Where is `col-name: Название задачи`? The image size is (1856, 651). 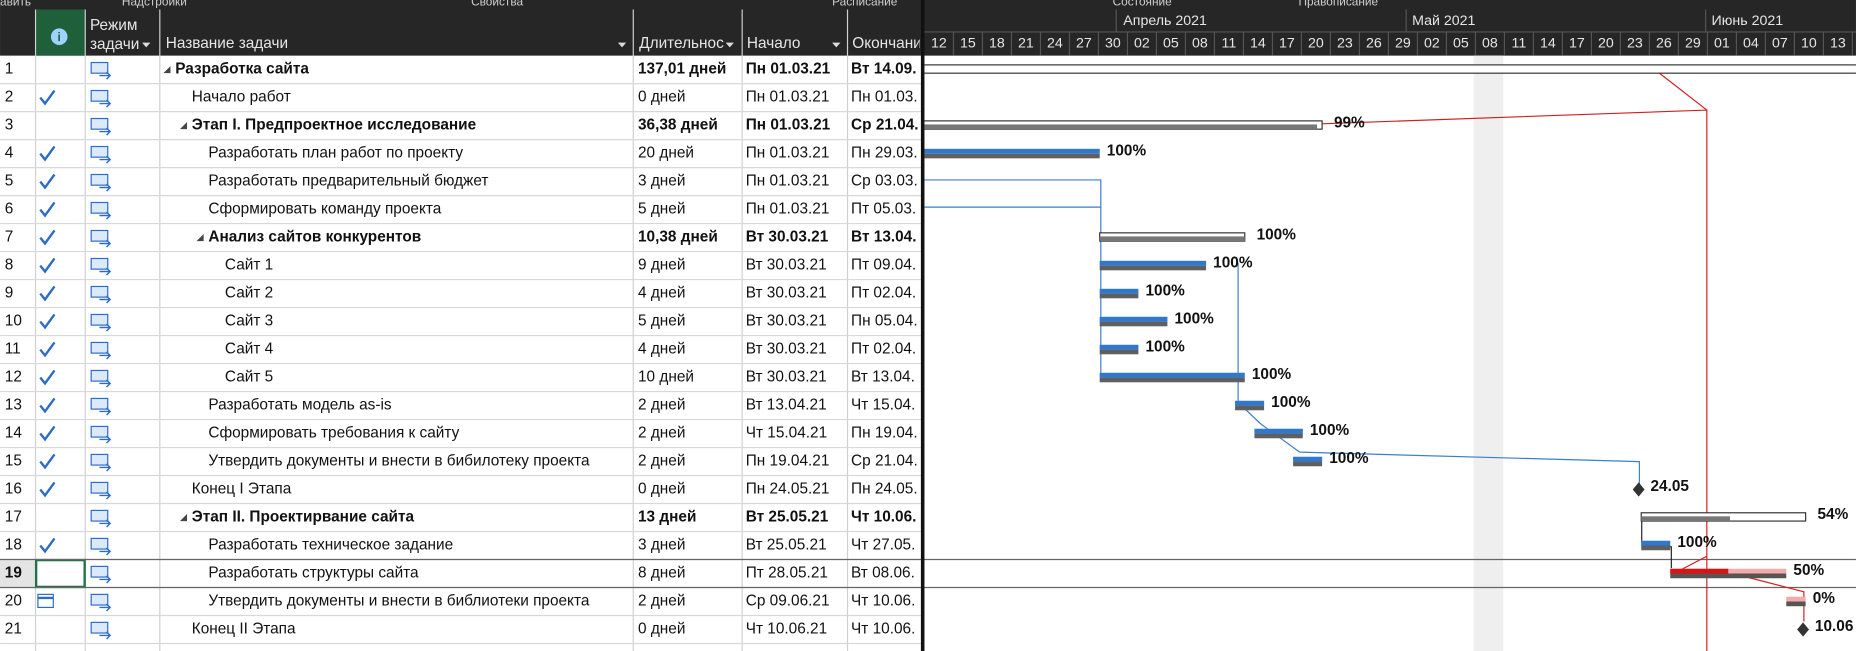
col-name: Название задачи is located at coordinates (227, 43).